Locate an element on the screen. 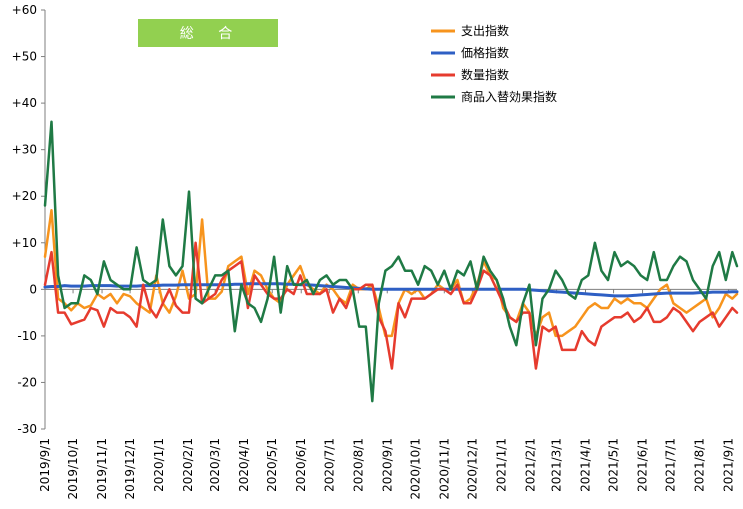  x-tick-label: 2019/11/1 is located at coordinates (102, 469).